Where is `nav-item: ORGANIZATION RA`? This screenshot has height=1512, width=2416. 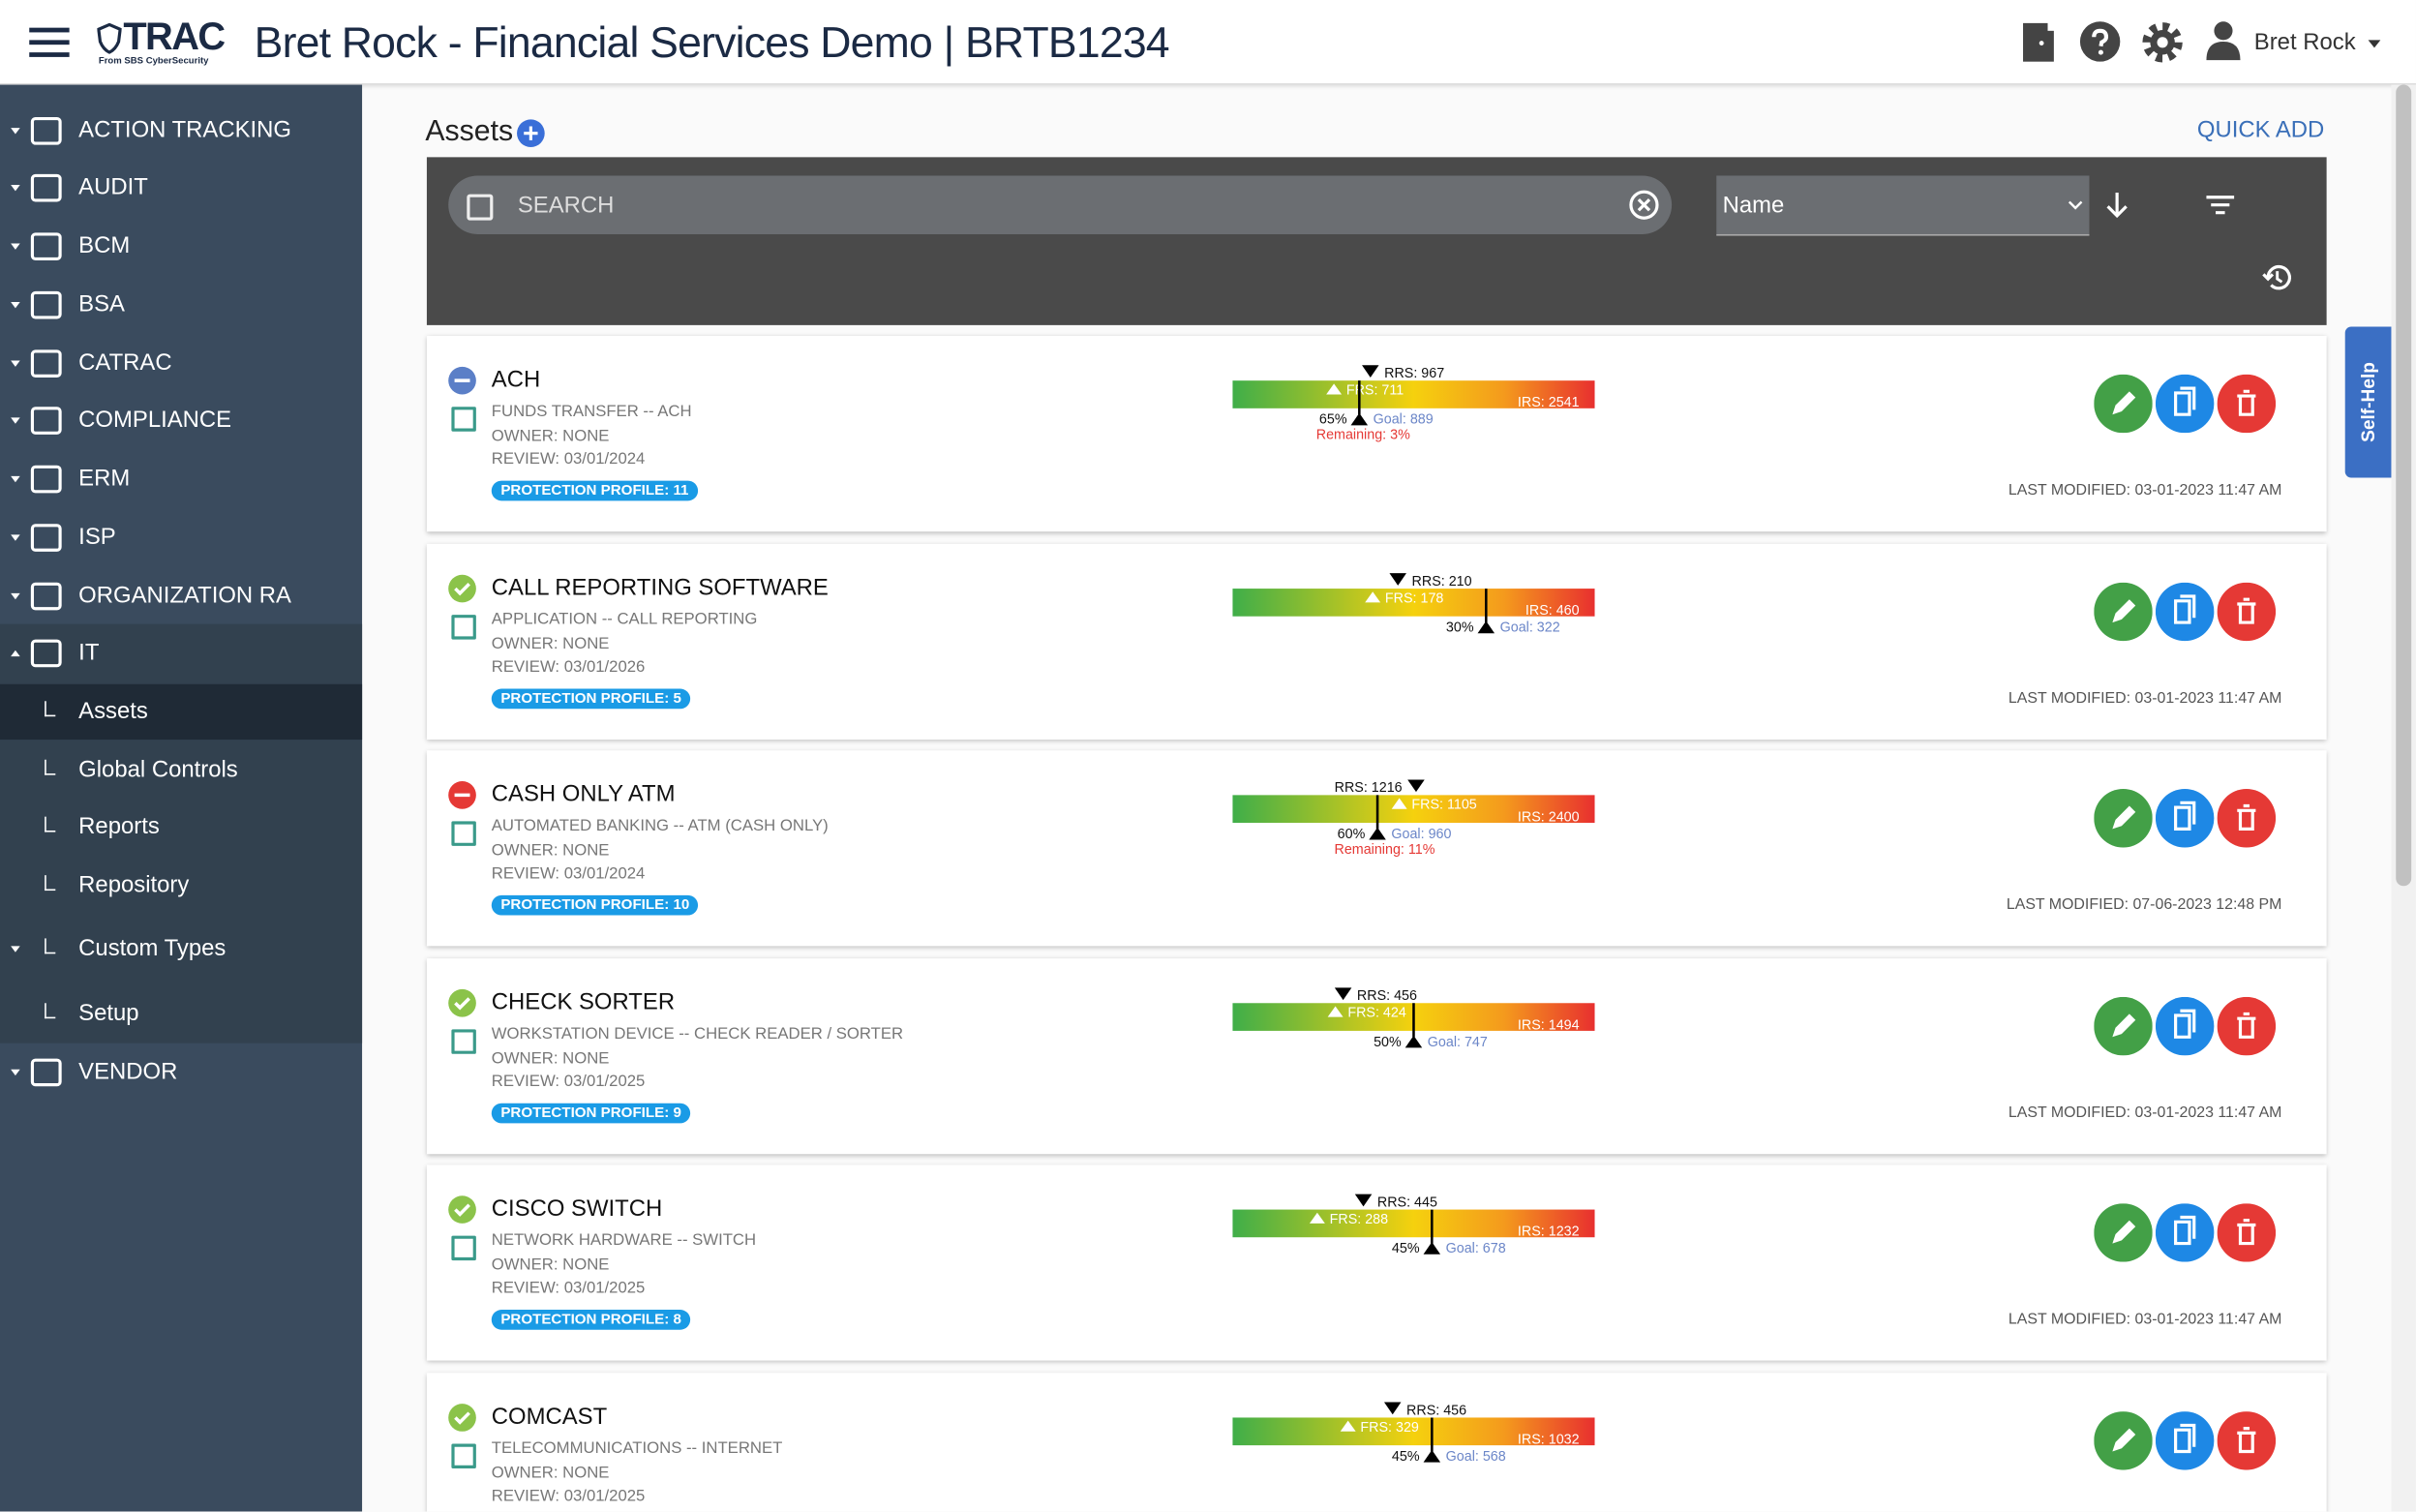
nav-item: ORGANIZATION RA is located at coordinates (181, 595).